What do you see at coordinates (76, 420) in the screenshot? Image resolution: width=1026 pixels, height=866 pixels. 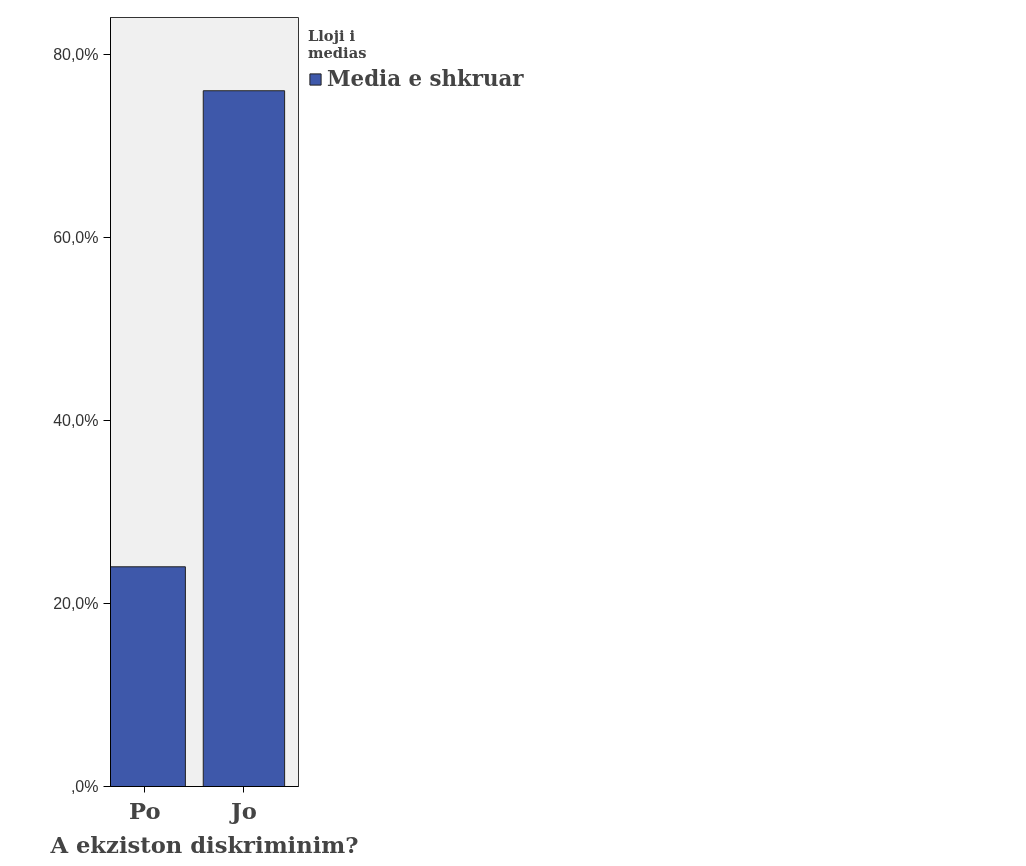 I see `y-tick-label: 40,0%` at bounding box center [76, 420].